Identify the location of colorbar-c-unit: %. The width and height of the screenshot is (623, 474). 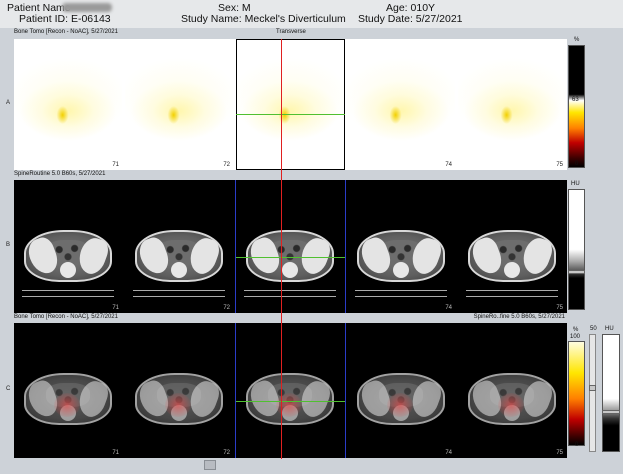
(576, 330).